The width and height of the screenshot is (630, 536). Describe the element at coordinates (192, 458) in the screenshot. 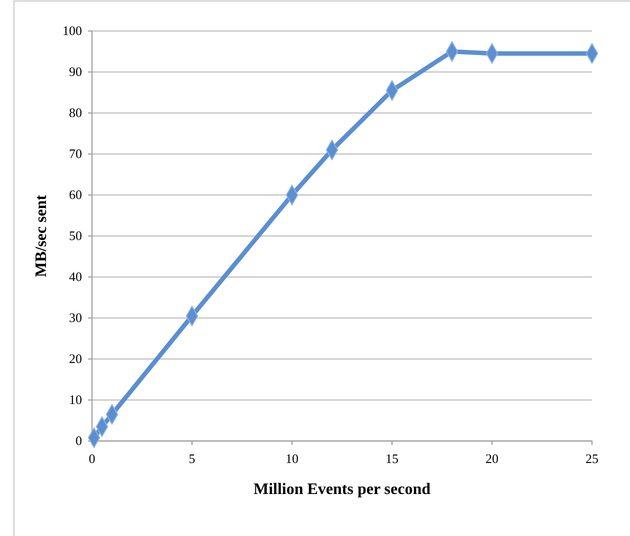

I see `x-tick-label: 5` at that location.